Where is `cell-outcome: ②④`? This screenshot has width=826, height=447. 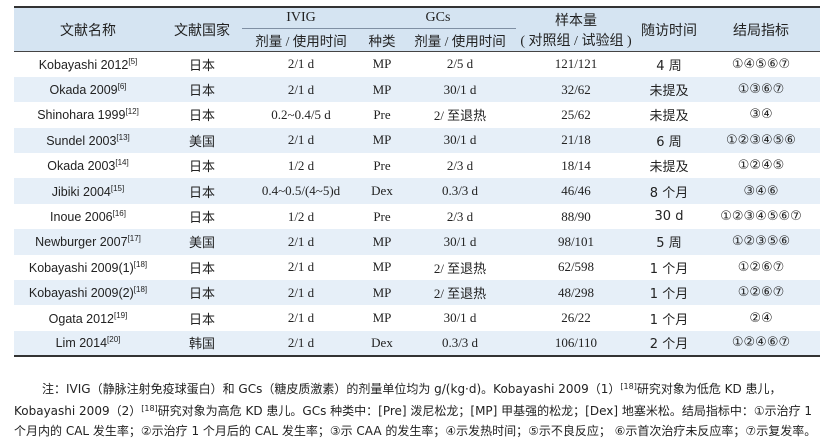
cell-outcome: ②④ is located at coordinates (761, 317).